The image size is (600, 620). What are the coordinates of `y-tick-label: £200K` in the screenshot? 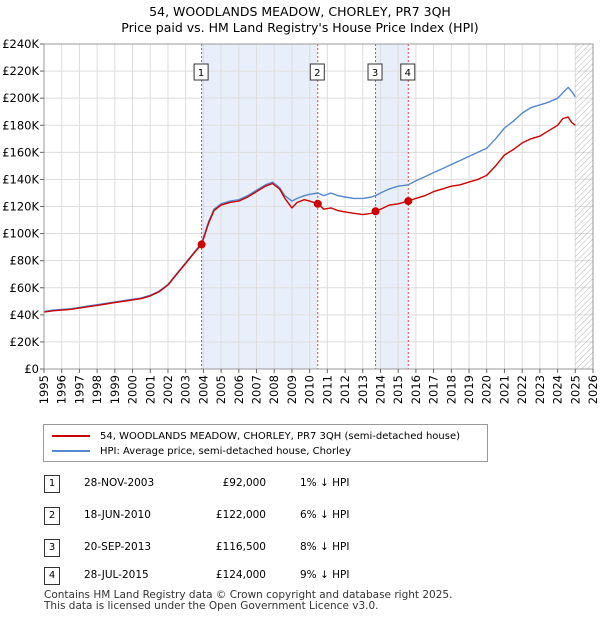 It's located at (20, 98).